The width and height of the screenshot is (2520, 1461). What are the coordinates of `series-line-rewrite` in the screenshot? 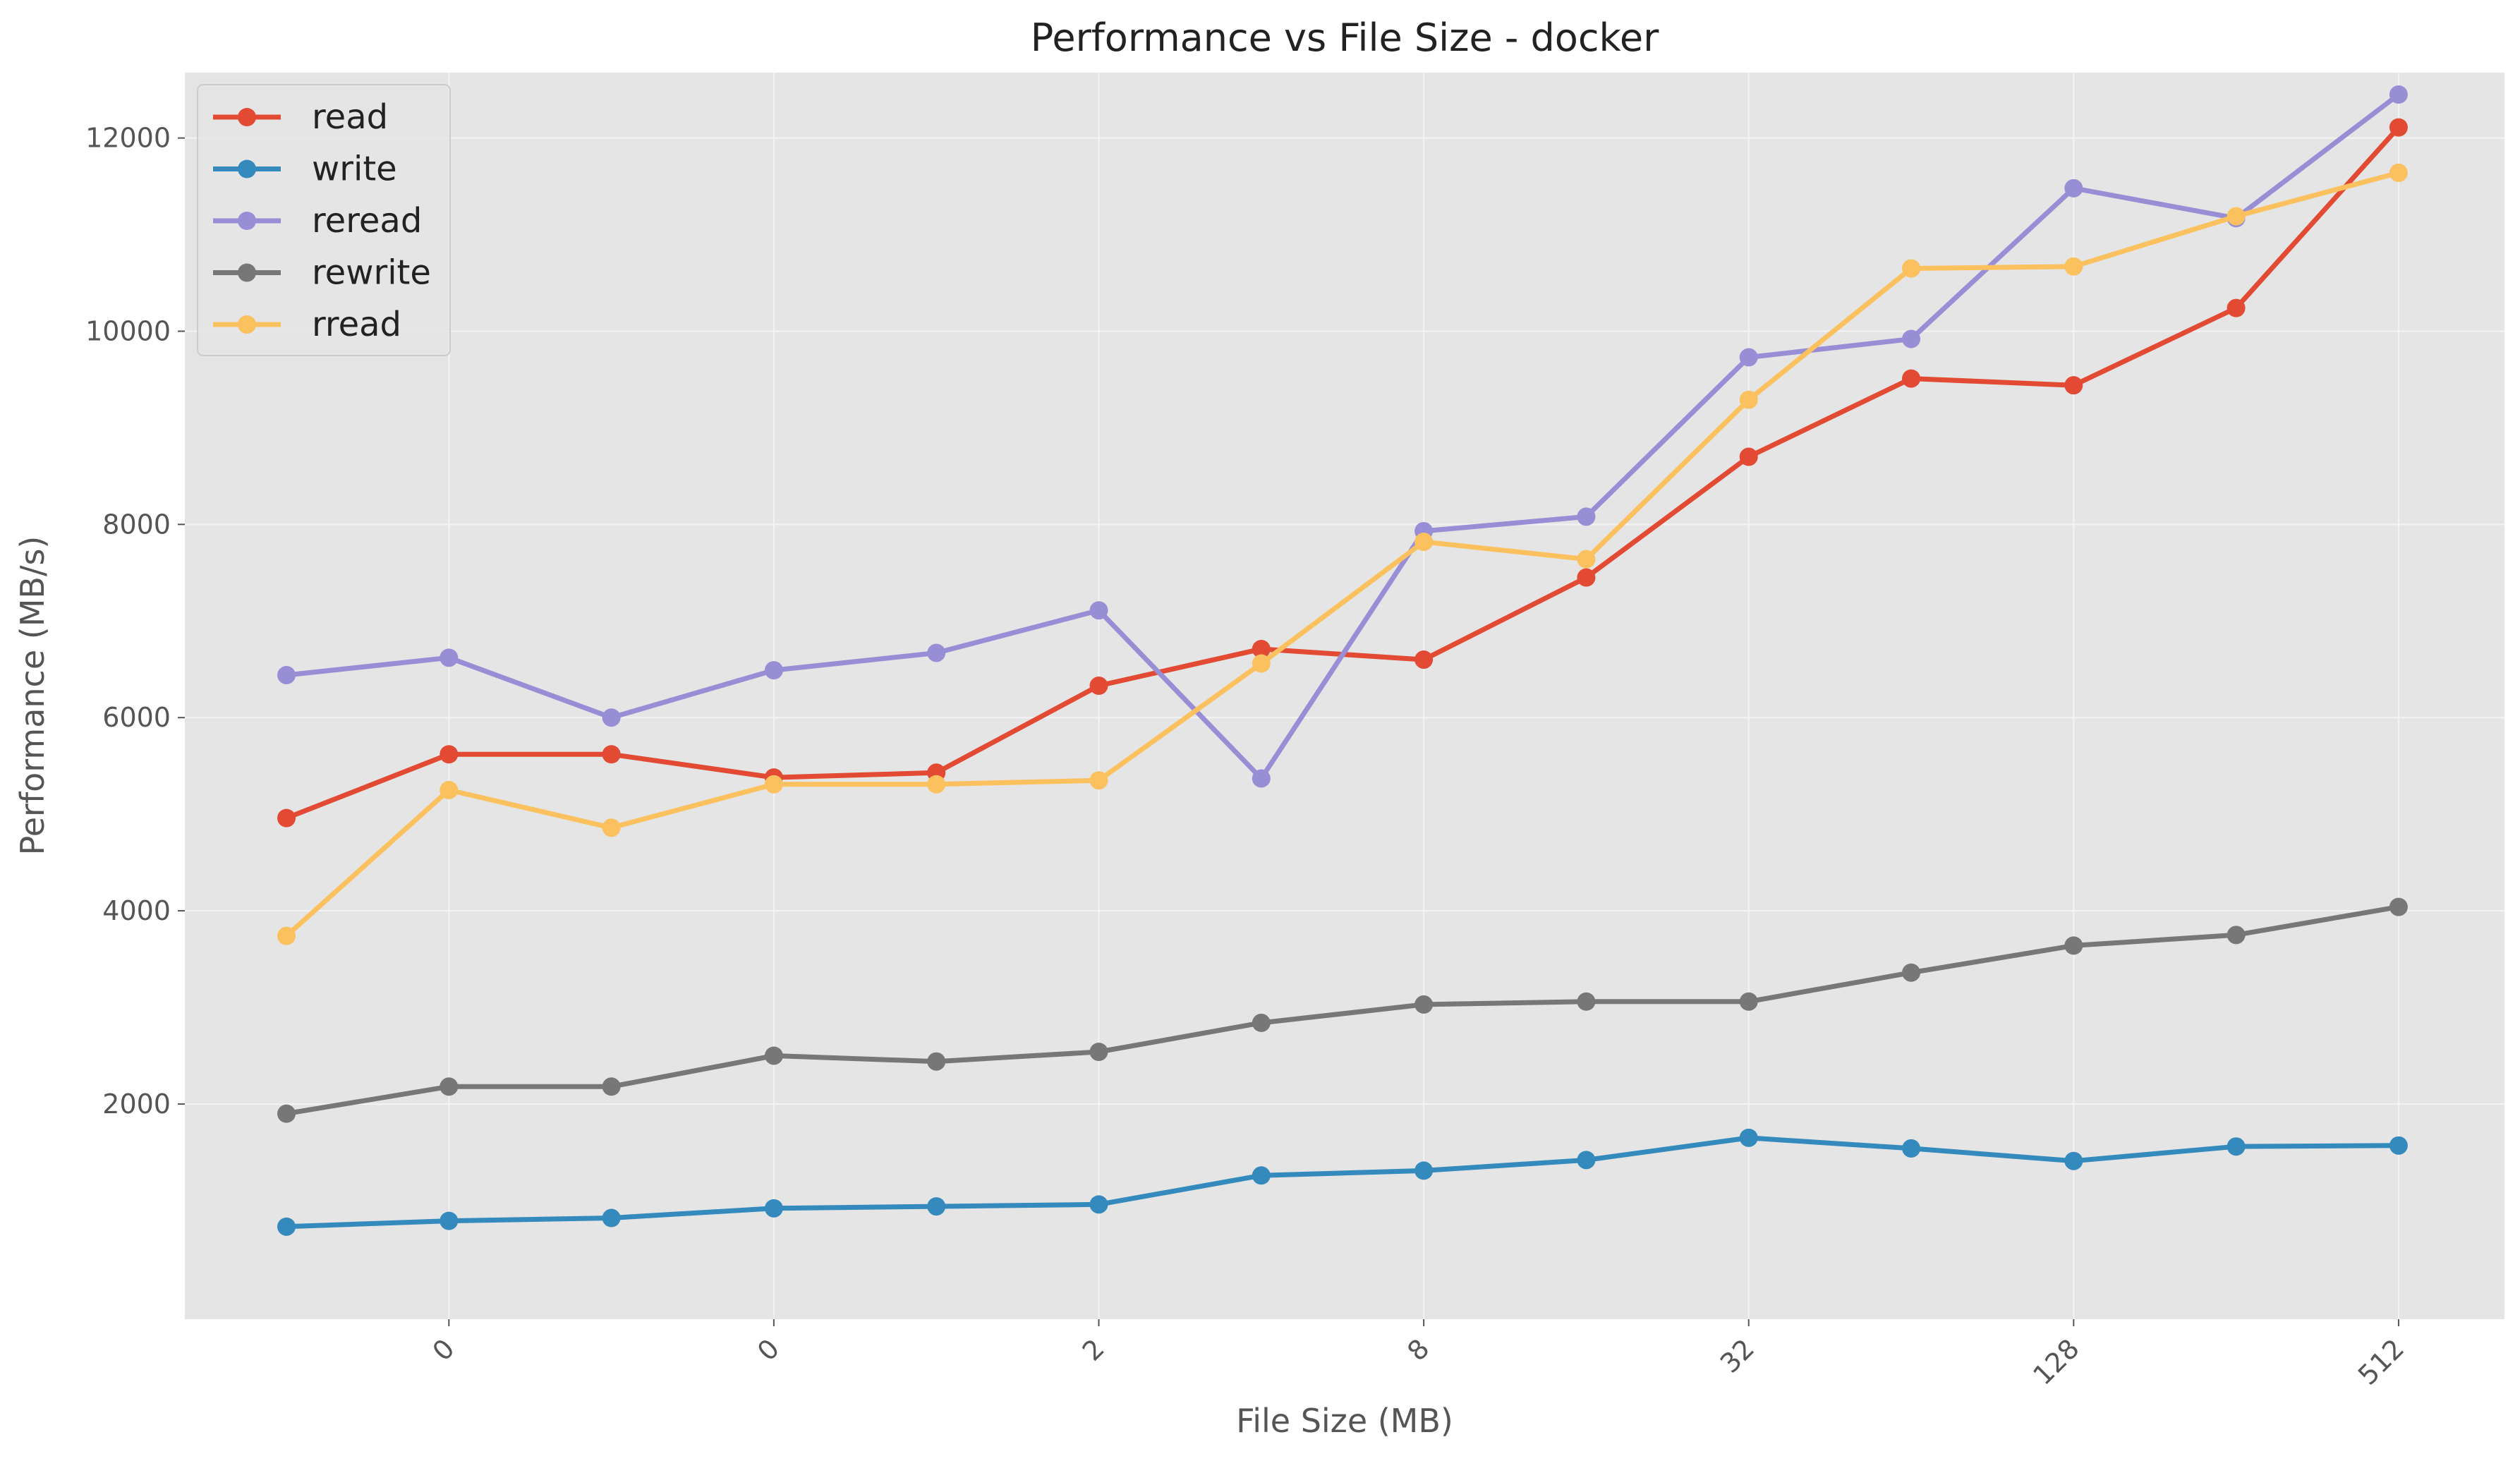 It's located at (1343, 1010).